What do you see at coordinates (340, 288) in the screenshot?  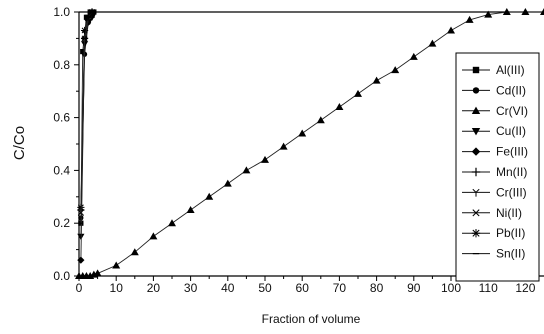 I see `x-tick-label: 70` at bounding box center [340, 288].